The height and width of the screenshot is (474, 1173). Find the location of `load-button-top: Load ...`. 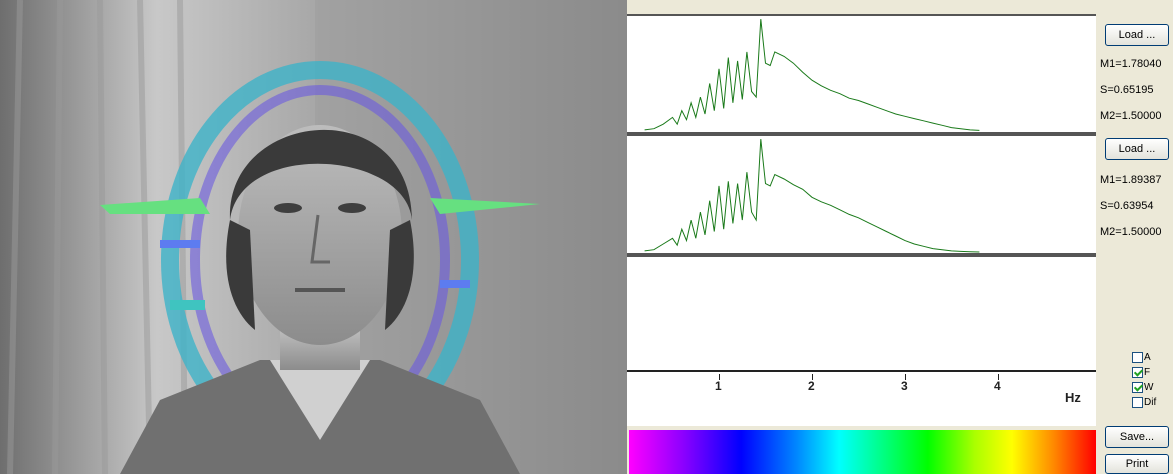

load-button-top: Load ... is located at coordinates (1137, 35).